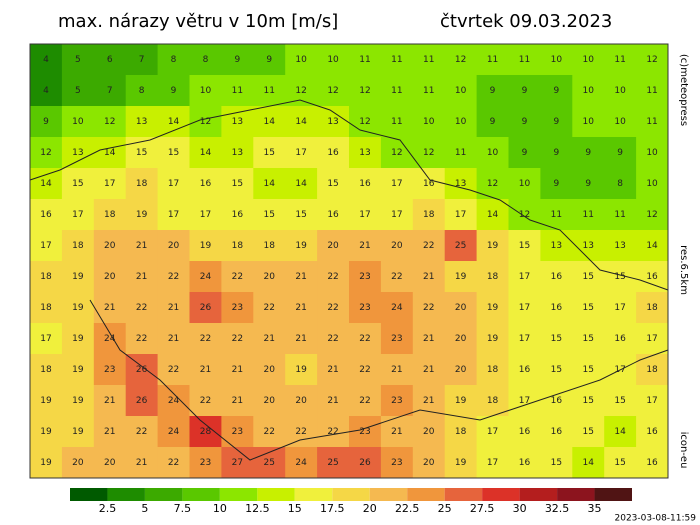 The width and height of the screenshot is (700, 525). Describe the element at coordinates (237, 463) in the screenshot. I see `cell-value: 27` at that location.